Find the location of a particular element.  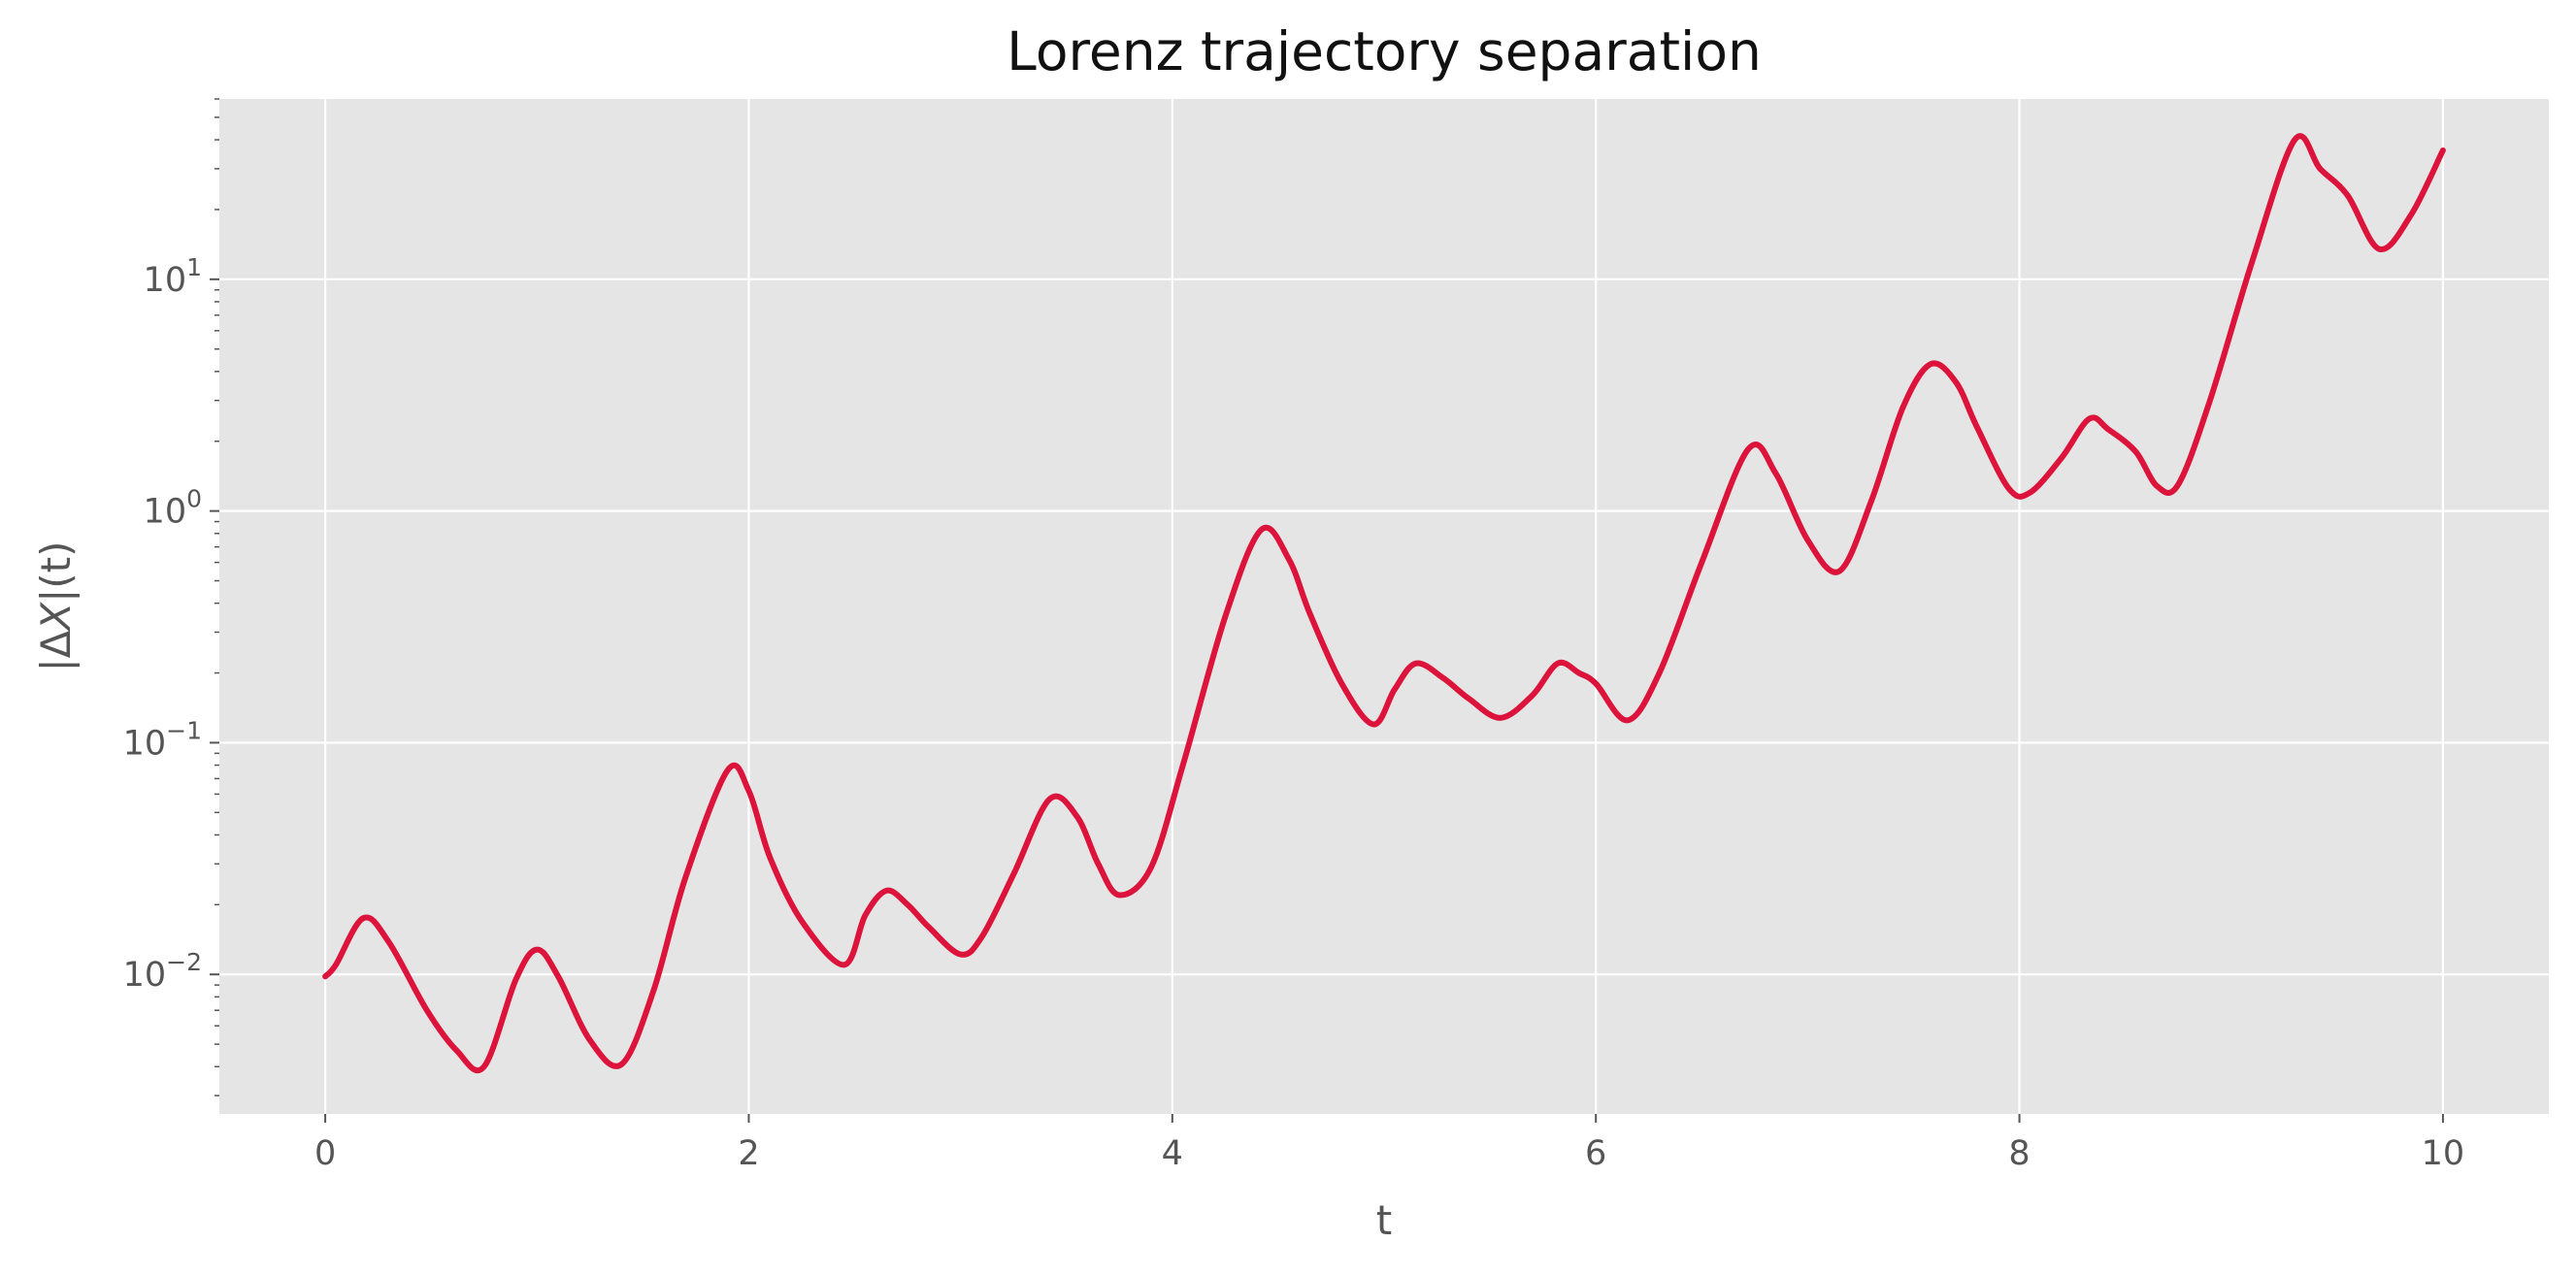

chart-title: Lorenz trajectory separation is located at coordinates (1384, 51).